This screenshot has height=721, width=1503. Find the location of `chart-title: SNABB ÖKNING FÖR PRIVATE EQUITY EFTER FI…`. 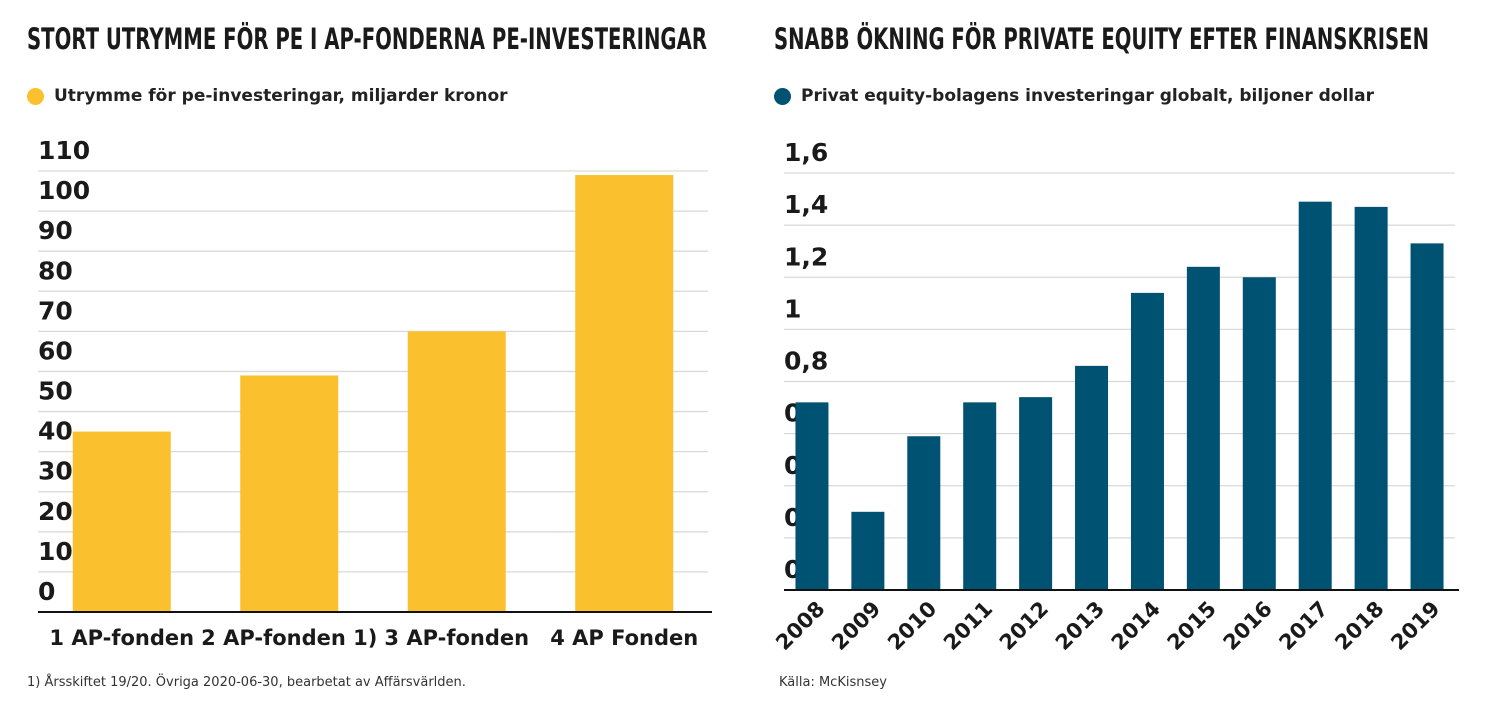

chart-title: SNABB ÖKNING FÖR PRIVATE EQUITY EFTER FI… is located at coordinates (1101, 39).